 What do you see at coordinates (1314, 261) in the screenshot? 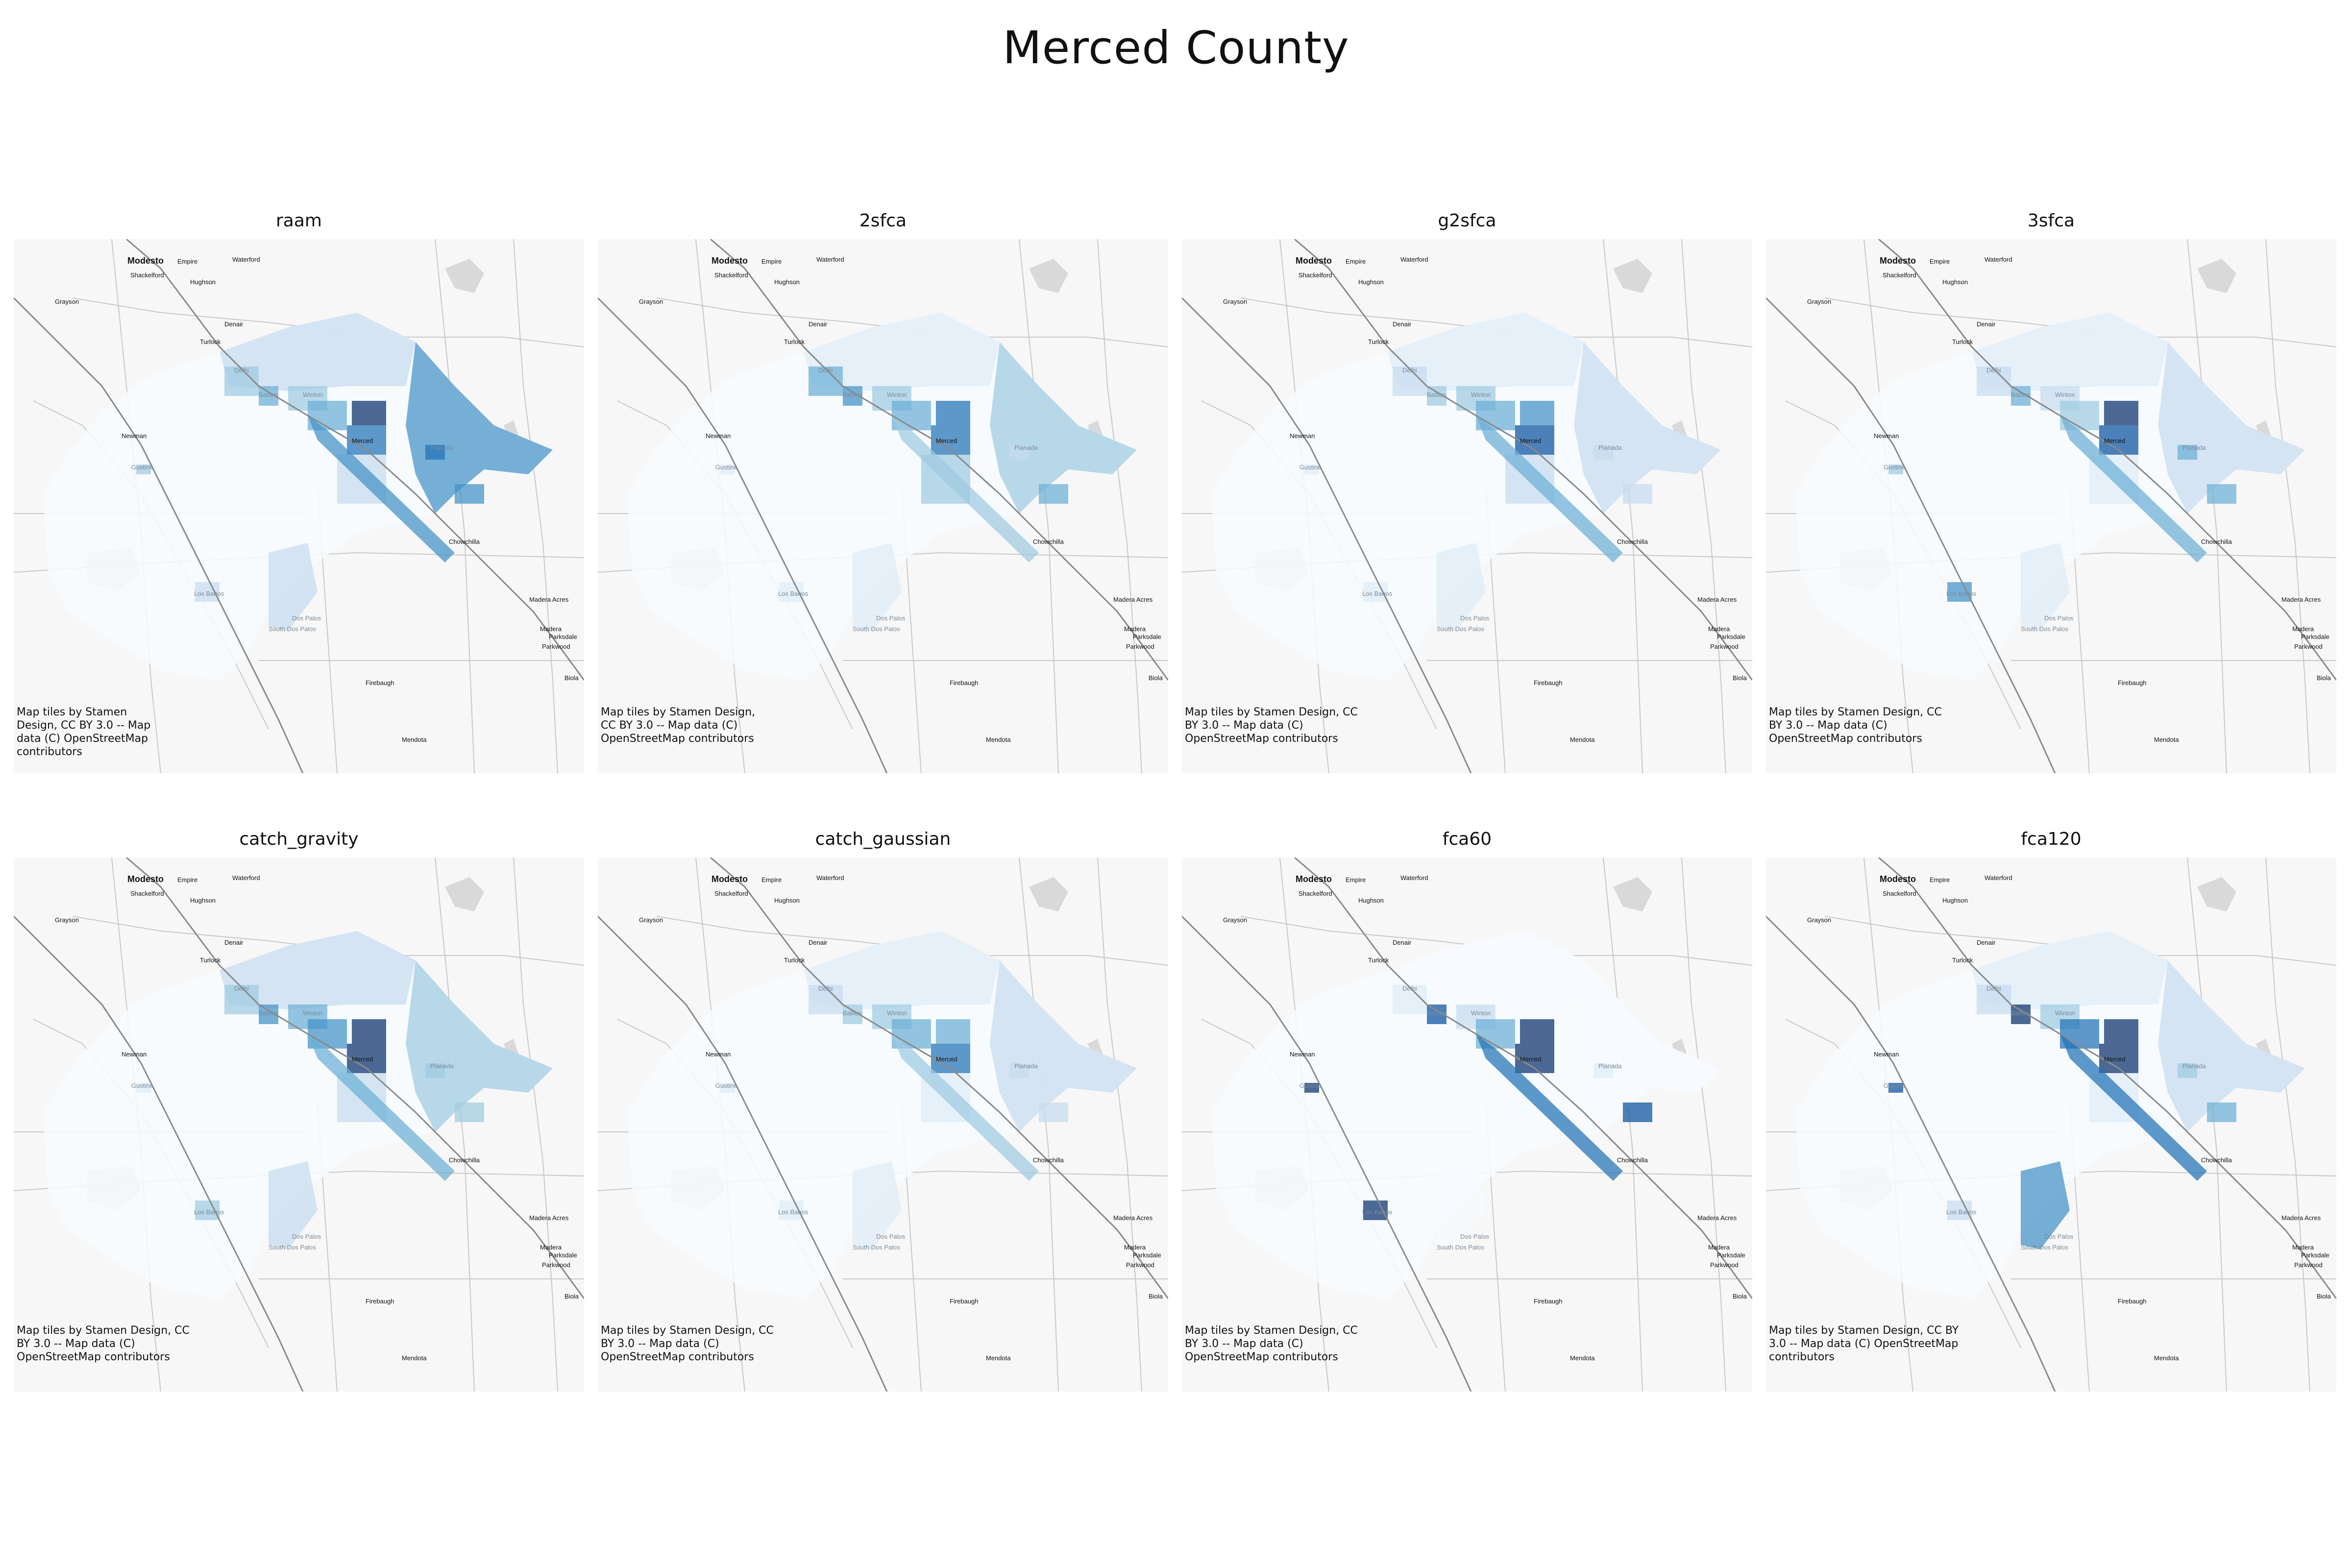
I see `place-label: Modesto` at bounding box center [1314, 261].